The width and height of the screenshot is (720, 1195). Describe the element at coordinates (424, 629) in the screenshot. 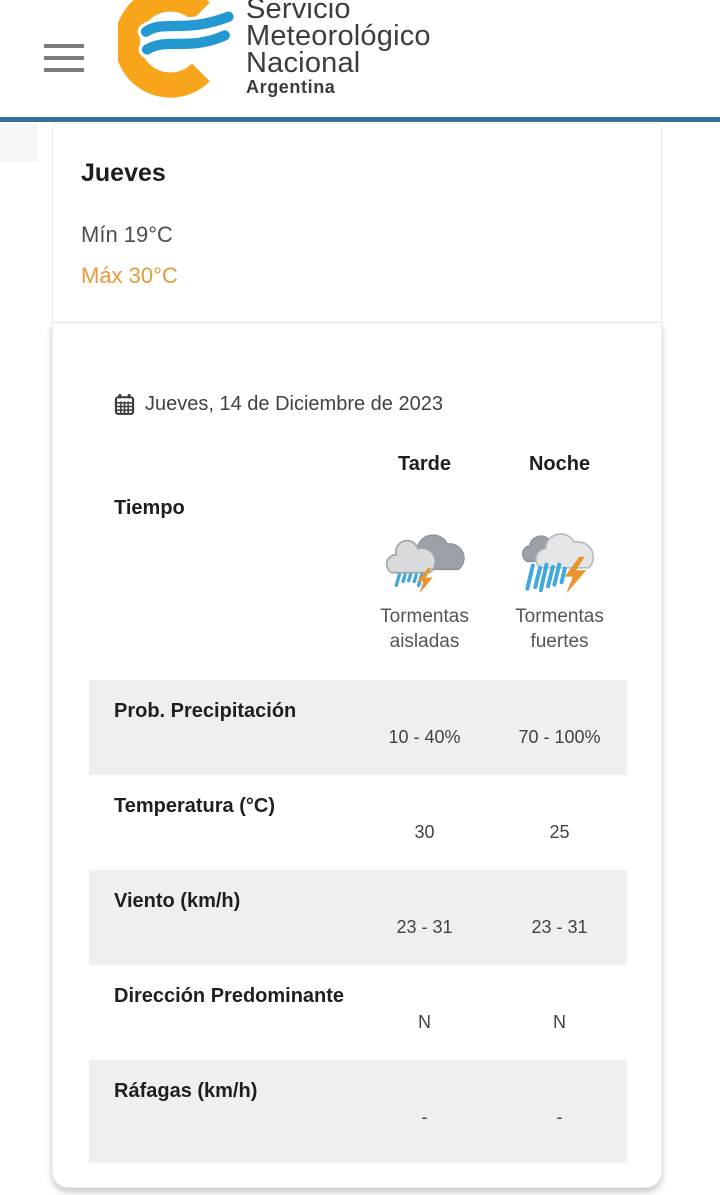

I see `condition-label-tarde: Tormentas aisladas` at that location.